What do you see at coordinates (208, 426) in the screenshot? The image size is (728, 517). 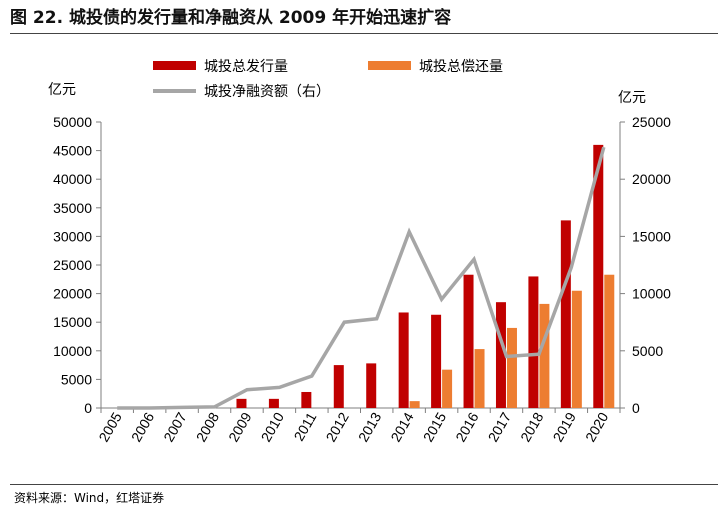 I see `x-tick-label: 2008` at bounding box center [208, 426].